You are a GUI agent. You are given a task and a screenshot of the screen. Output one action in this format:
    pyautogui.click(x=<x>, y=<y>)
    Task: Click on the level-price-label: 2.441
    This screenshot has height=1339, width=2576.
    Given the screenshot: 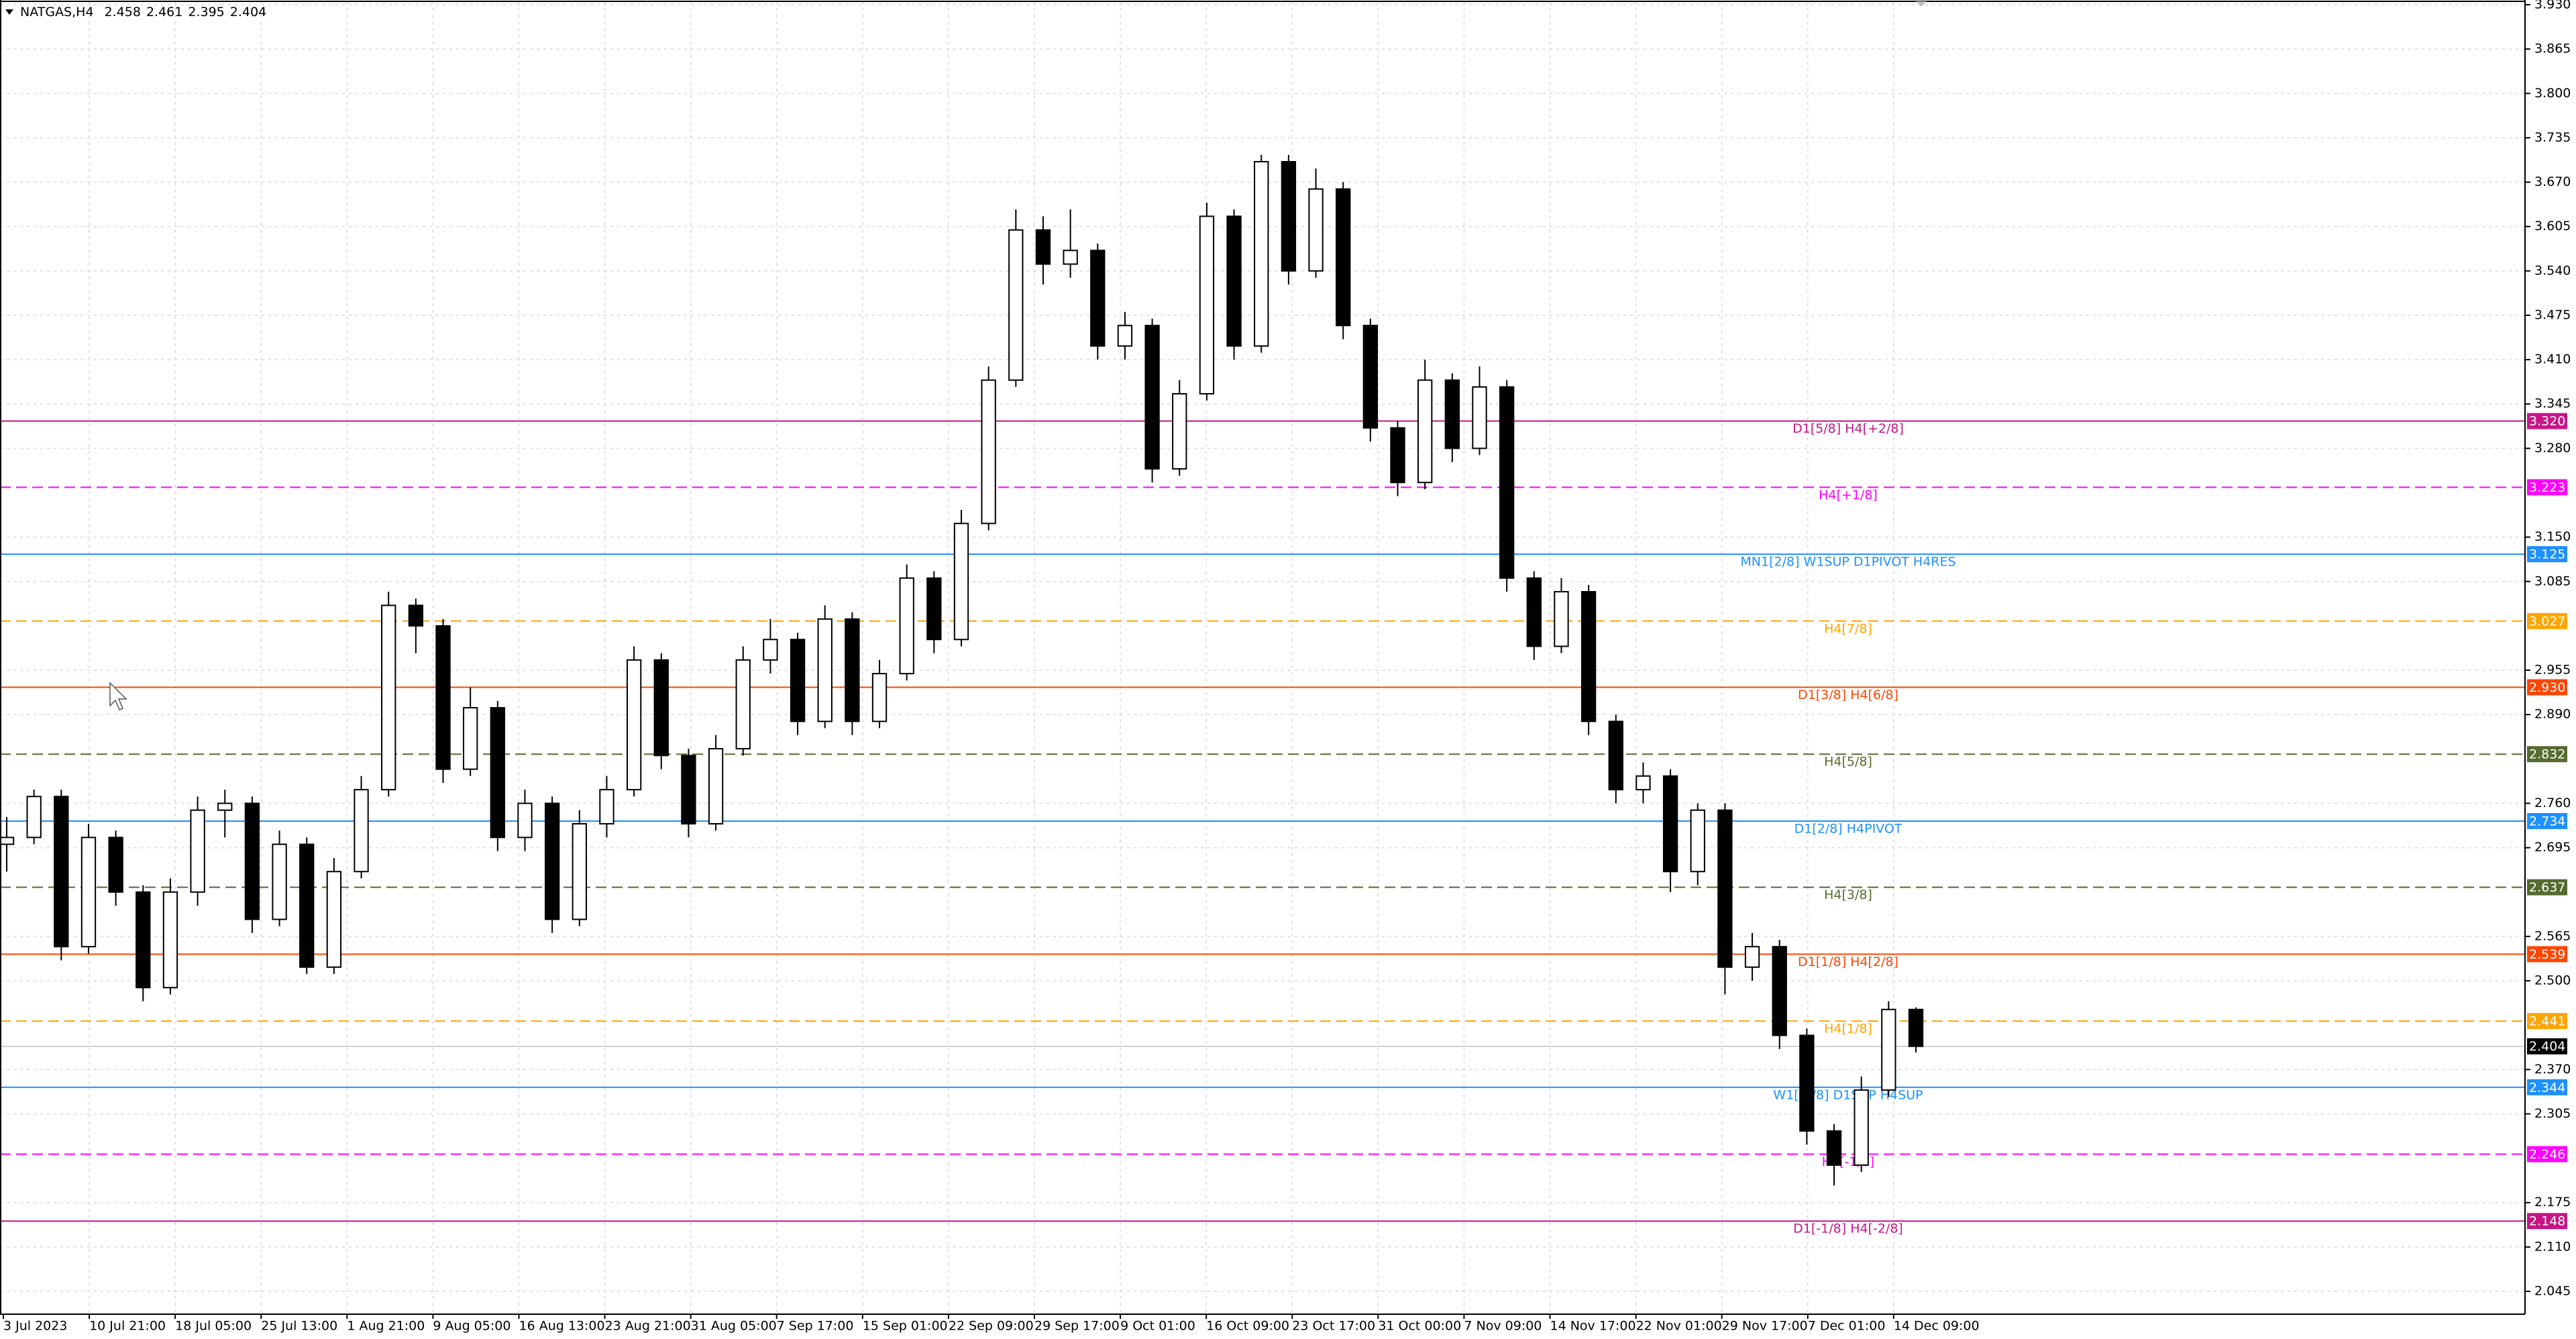 What is the action you would take?
    pyautogui.click(x=2547, y=1021)
    